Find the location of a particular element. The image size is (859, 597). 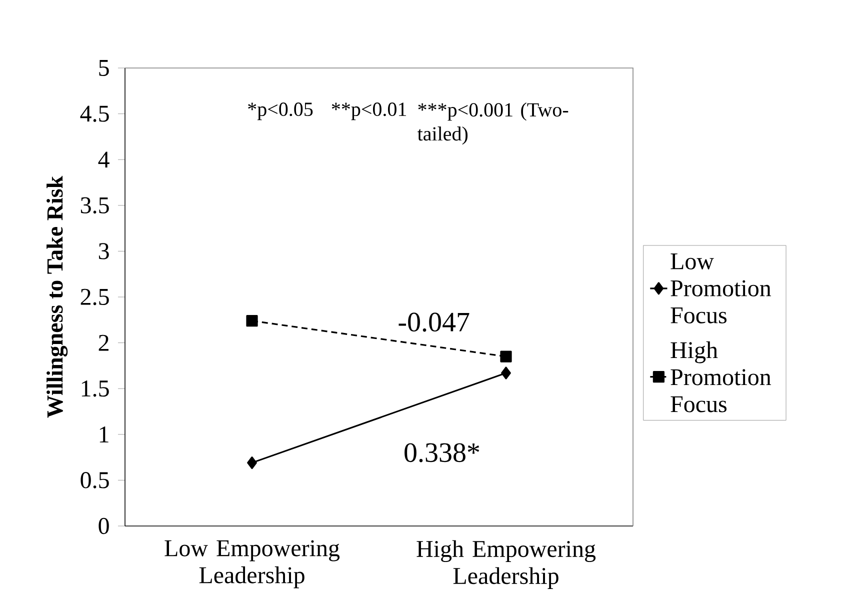

y-axis-title: Willingness to Take Risk is located at coordinates (57, 297).